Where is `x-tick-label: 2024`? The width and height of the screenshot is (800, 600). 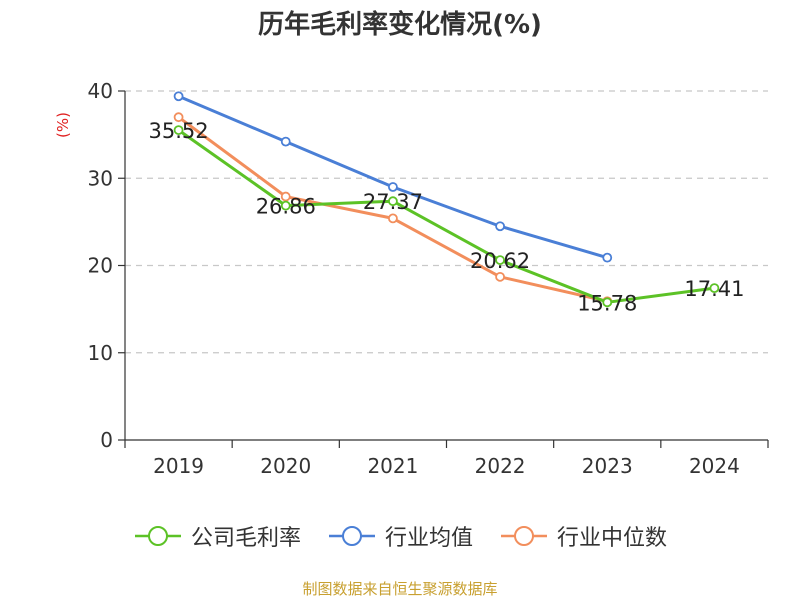
x-tick-label: 2024 is located at coordinates (714, 466).